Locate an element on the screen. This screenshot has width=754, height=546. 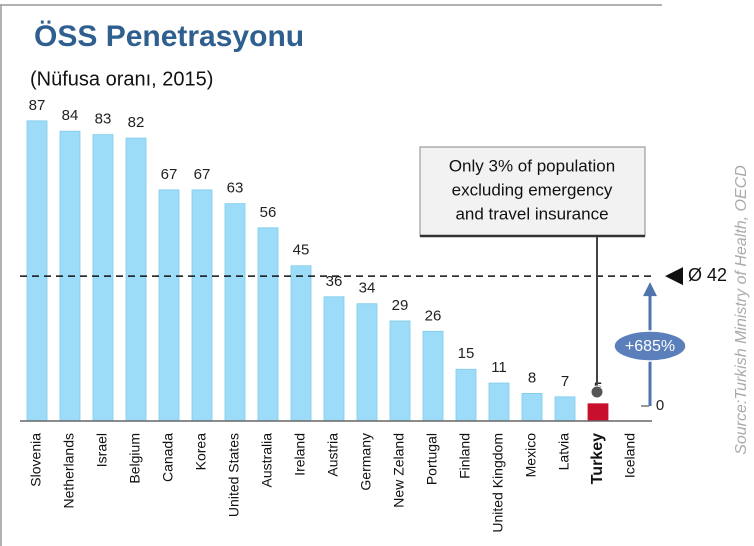
x-tick-label: United States is located at coordinates (234, 475).